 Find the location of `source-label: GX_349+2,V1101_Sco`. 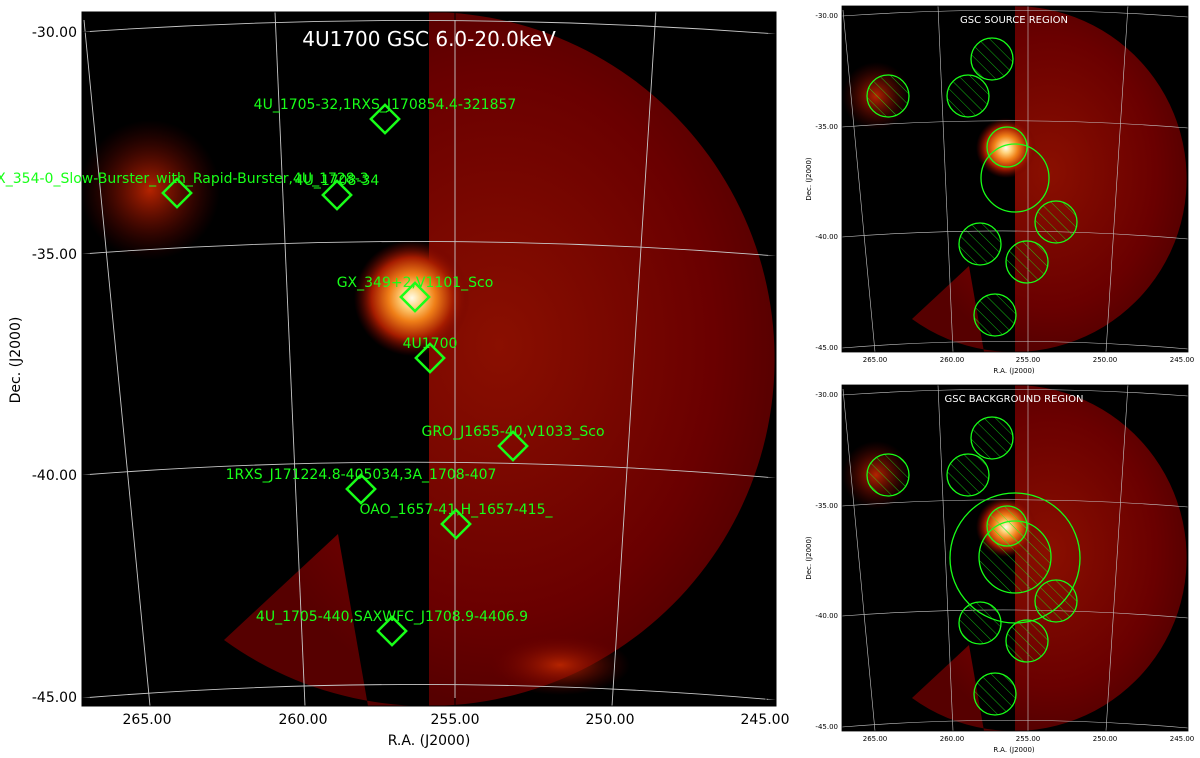

source-label: GX_349+2,V1101_Sco is located at coordinates (415, 283).